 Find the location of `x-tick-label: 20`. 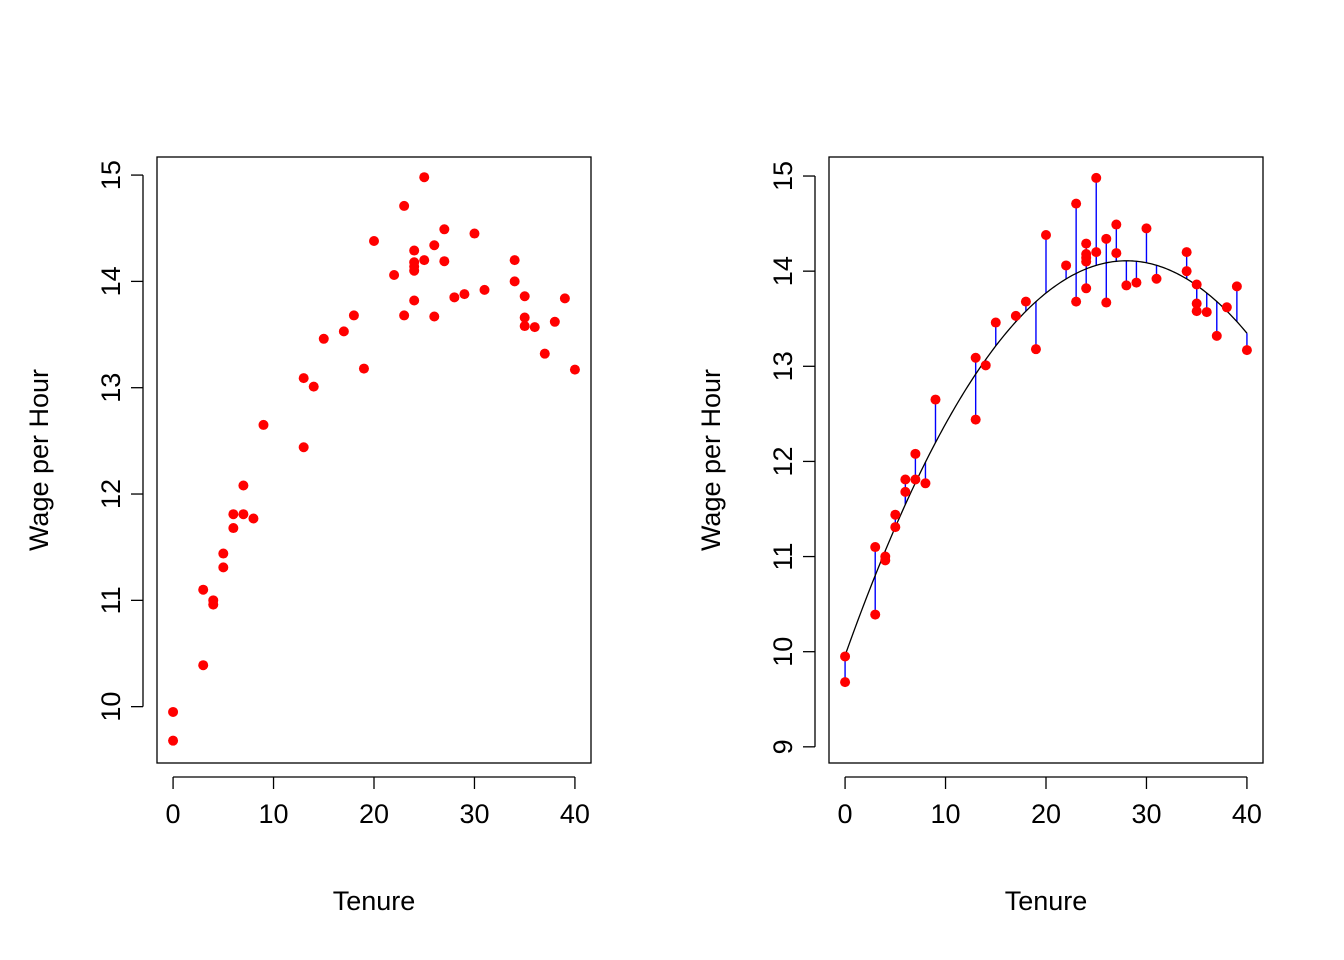

x-tick-label: 20 is located at coordinates (1046, 814).